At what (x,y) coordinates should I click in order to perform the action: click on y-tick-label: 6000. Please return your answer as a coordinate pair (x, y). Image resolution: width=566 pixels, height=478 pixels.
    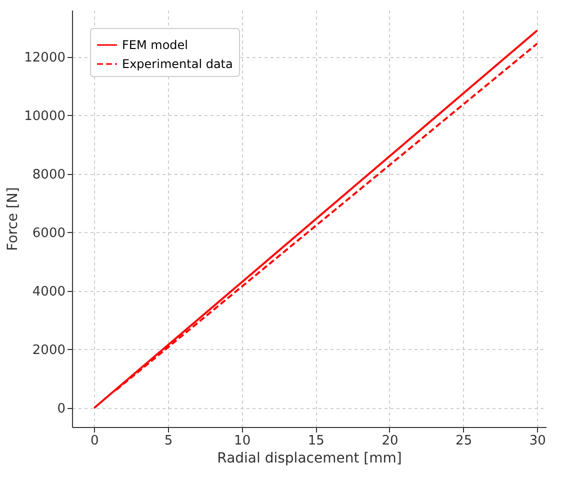
    Looking at the image, I should click on (49, 233).